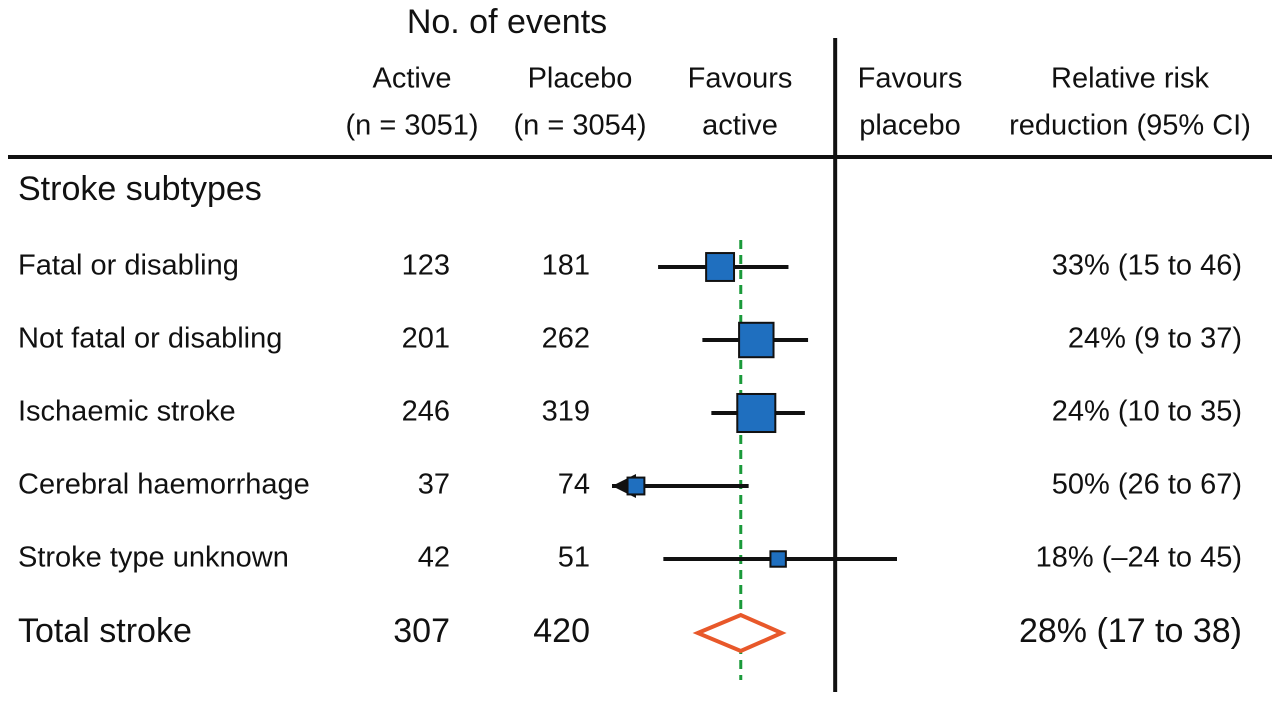 This screenshot has height=708, width=1280. What do you see at coordinates (411, 126) in the screenshot?
I see `active-n: (n = 3051)` at bounding box center [411, 126].